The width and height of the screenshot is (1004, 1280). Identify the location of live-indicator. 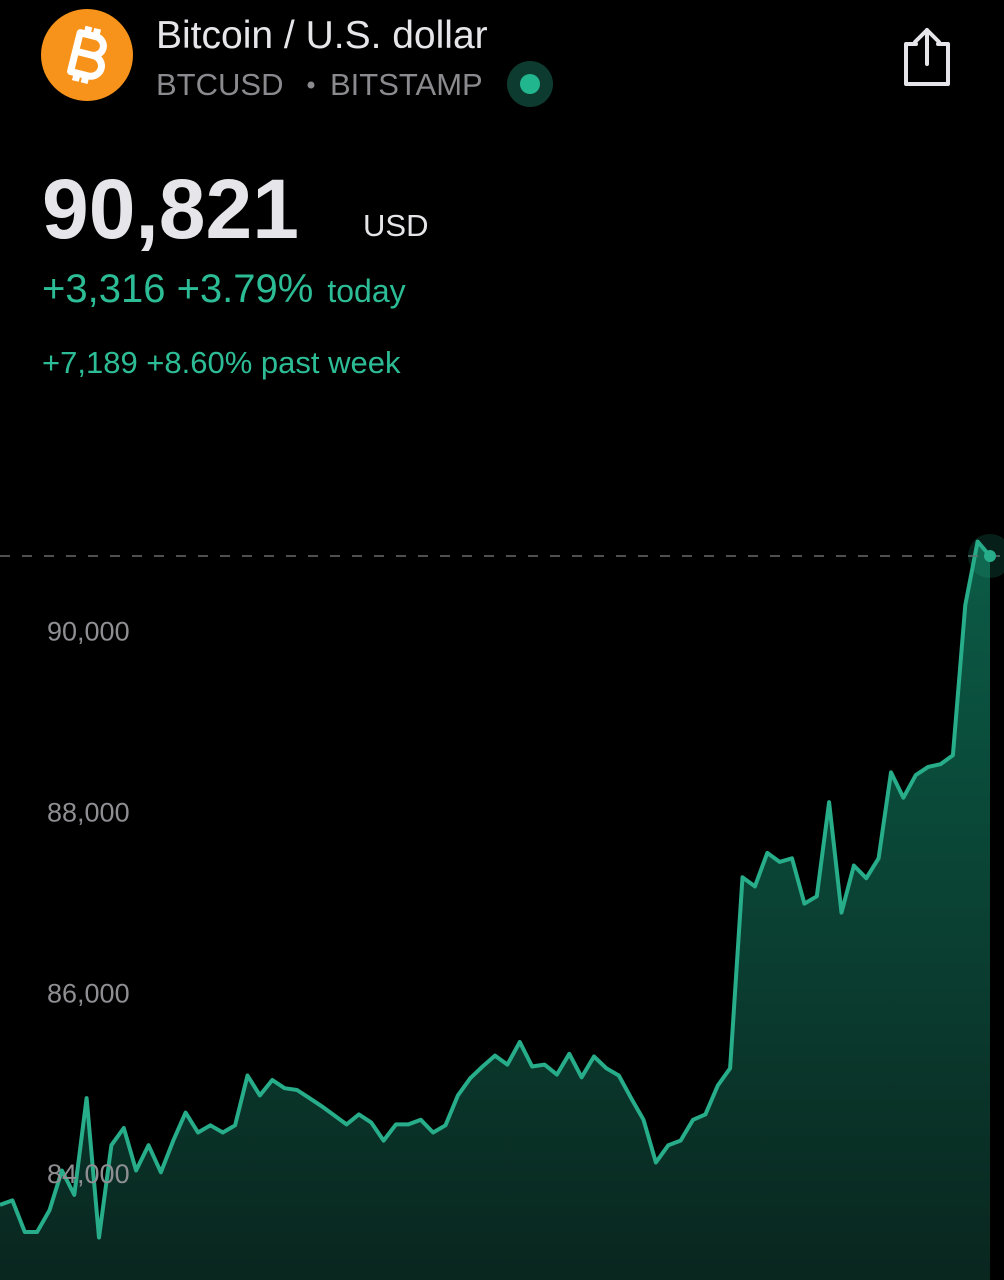
(530, 84).